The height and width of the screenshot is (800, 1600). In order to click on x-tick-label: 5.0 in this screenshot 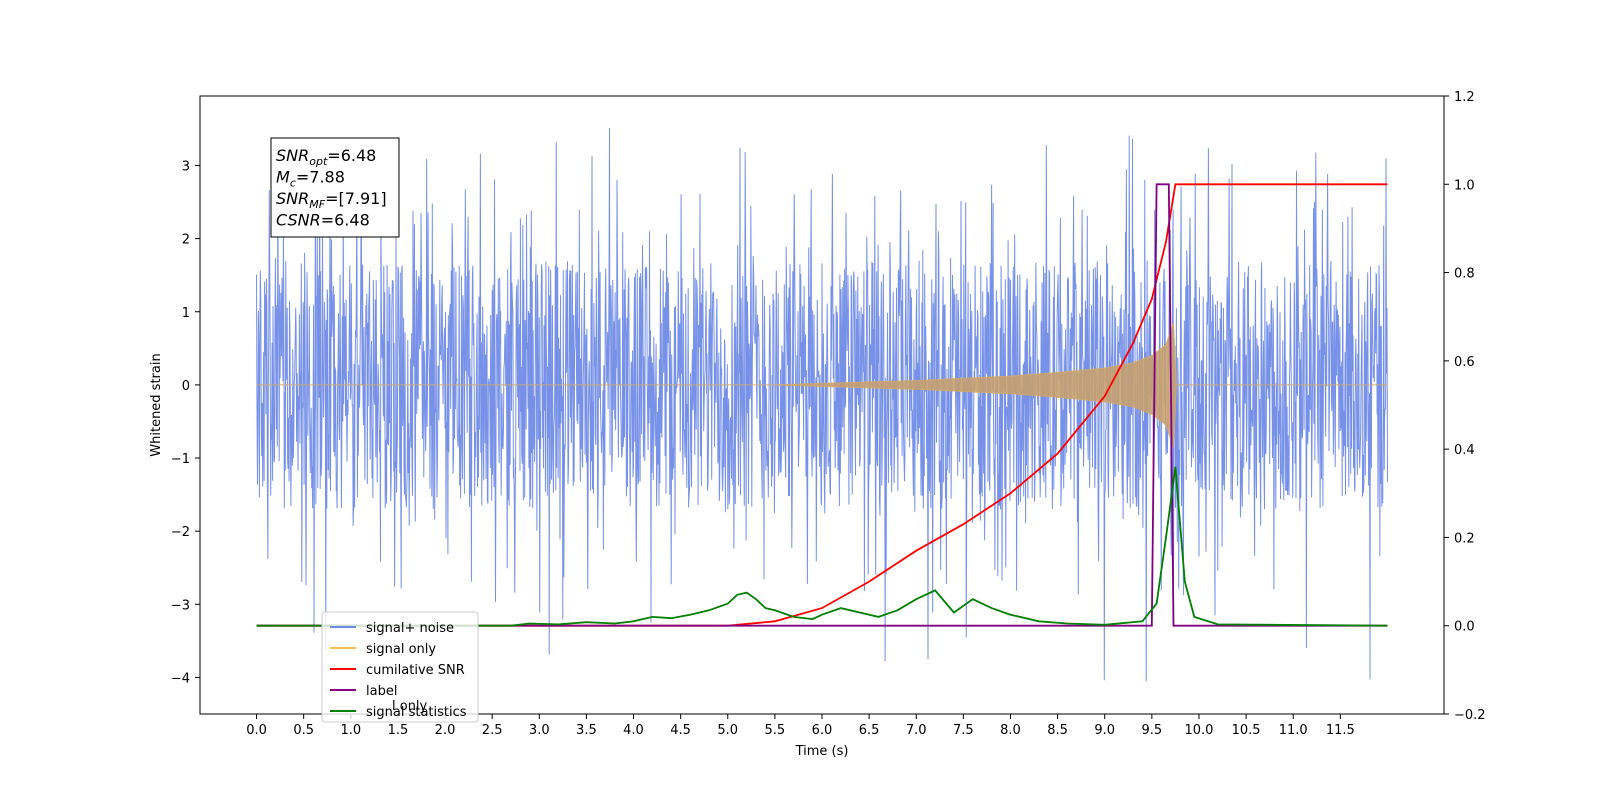, I will do `click(727, 730)`.